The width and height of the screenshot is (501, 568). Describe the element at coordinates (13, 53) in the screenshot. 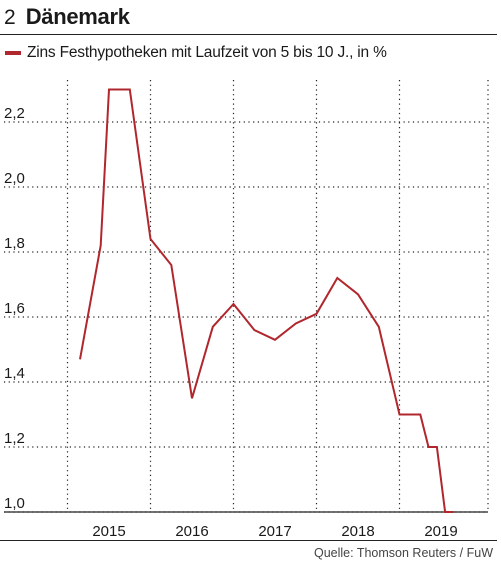

I see `legend-swatch` at that location.